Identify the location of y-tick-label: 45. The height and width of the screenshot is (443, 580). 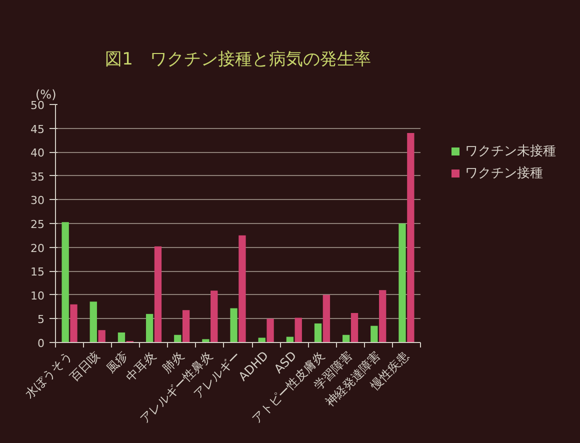
(37, 129).